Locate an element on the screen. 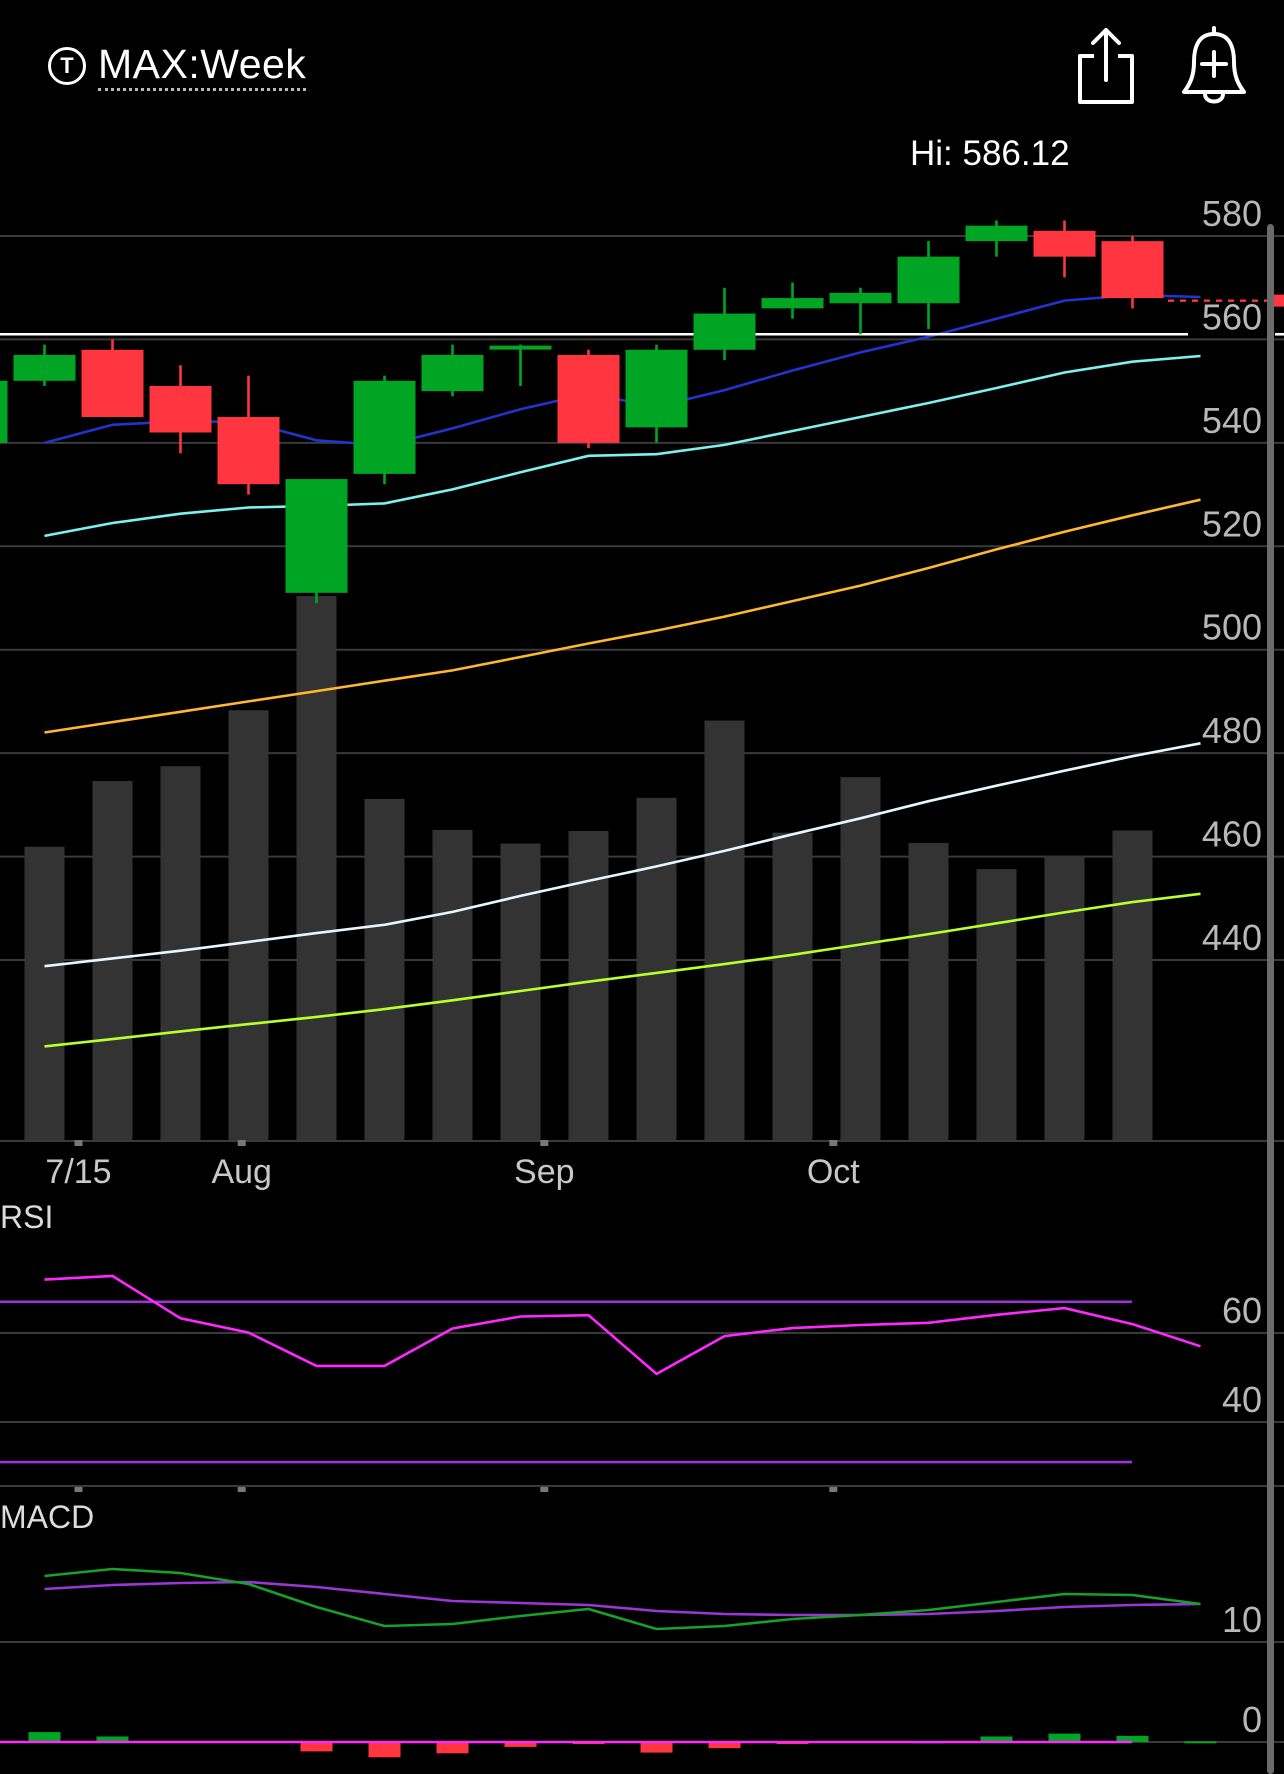 This screenshot has height=1774, width=1284. ticker-period-selector: T MAX:Week is located at coordinates (177, 66).